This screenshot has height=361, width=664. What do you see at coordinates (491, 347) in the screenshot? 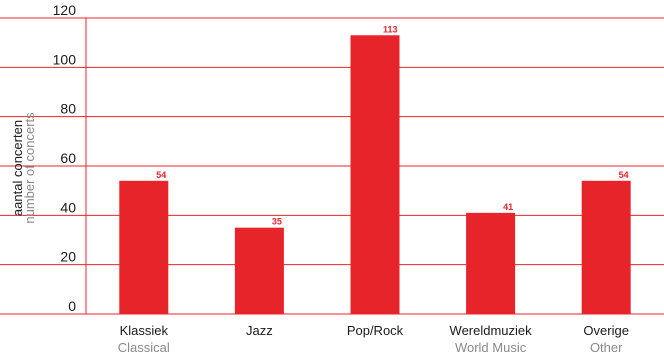
I see `category-label-en: World Music` at bounding box center [491, 347].